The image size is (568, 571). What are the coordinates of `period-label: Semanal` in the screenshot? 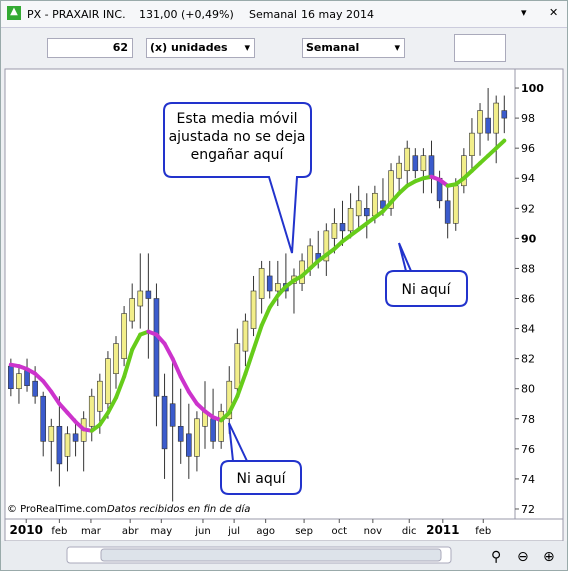 It's located at (333, 47).